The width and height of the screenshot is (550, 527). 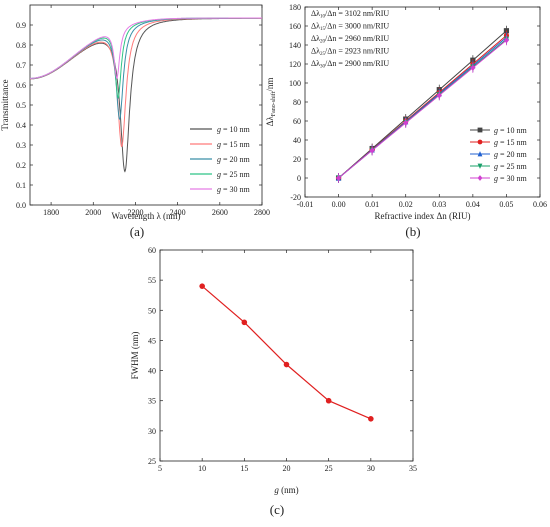 What do you see at coordinates (5, 104) in the screenshot?
I see `y-axis-title: Transmittance` at bounding box center [5, 104].